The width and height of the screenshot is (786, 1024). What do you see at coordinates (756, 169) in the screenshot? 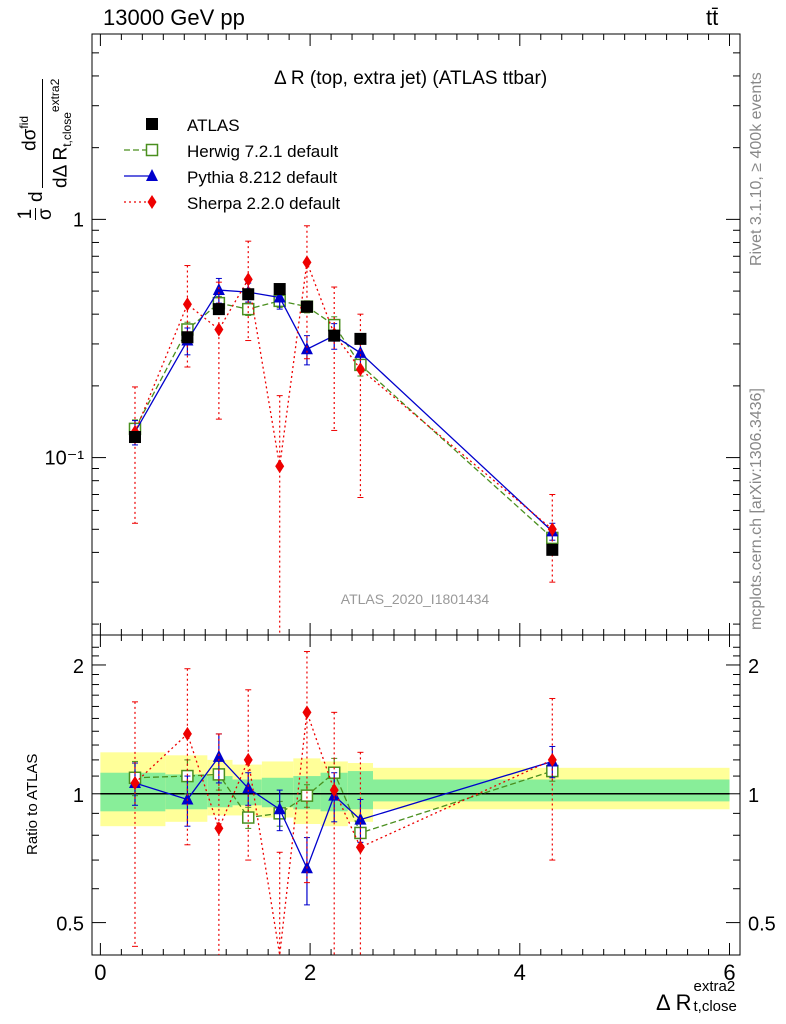
I see `rivet-label: Rivet 3.1.10, ≥ 400k events` at bounding box center [756, 169].